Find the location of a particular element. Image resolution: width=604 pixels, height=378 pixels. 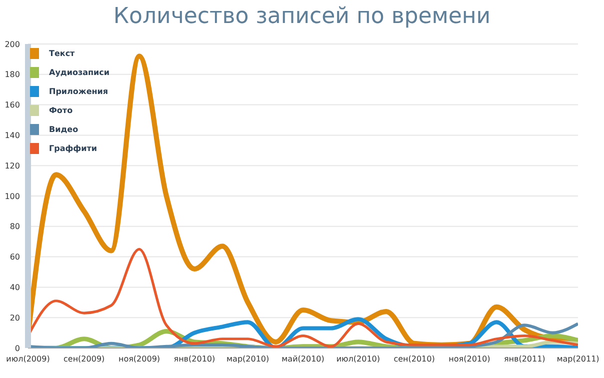

legend-label: Граффити is located at coordinates (73, 148).